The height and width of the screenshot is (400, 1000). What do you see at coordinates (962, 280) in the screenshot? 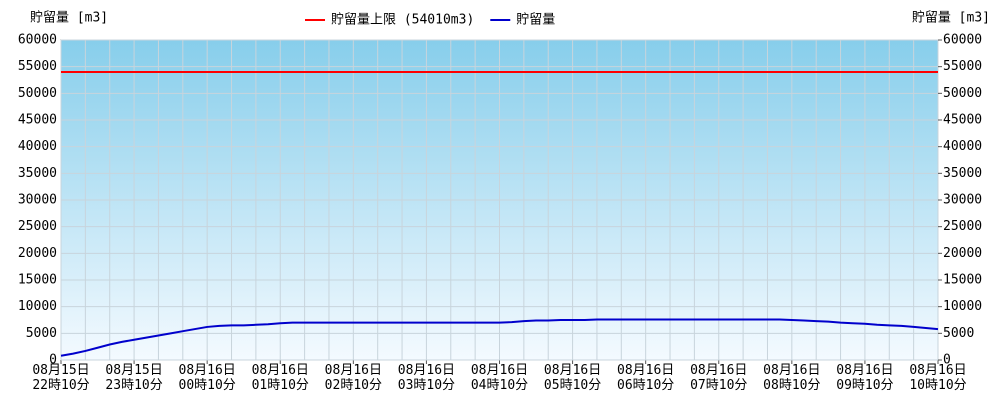
I see `y2-tick-label: 15000` at bounding box center [962, 280].